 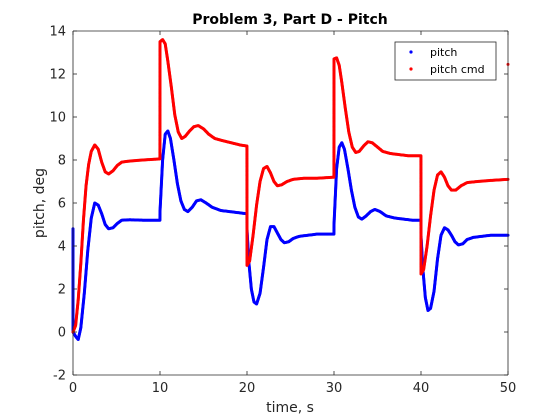 I want to click on y-tick-label: 10, so click(x=57, y=118).